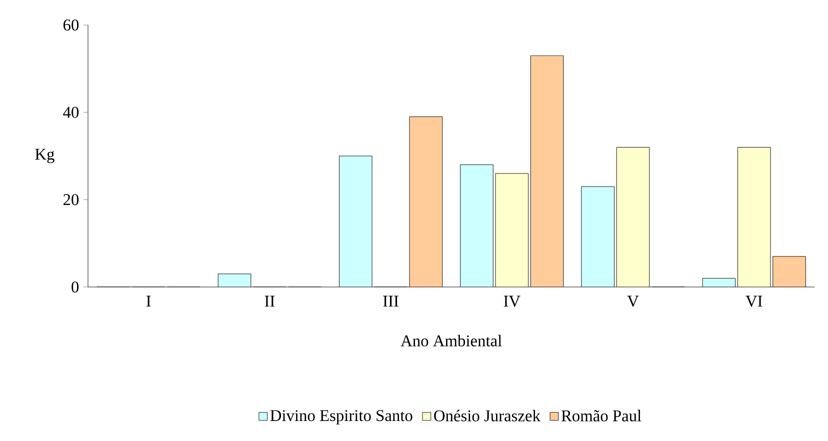 The image size is (828, 441). What do you see at coordinates (633, 301) in the screenshot?
I see `x-tick-label: V` at bounding box center [633, 301].